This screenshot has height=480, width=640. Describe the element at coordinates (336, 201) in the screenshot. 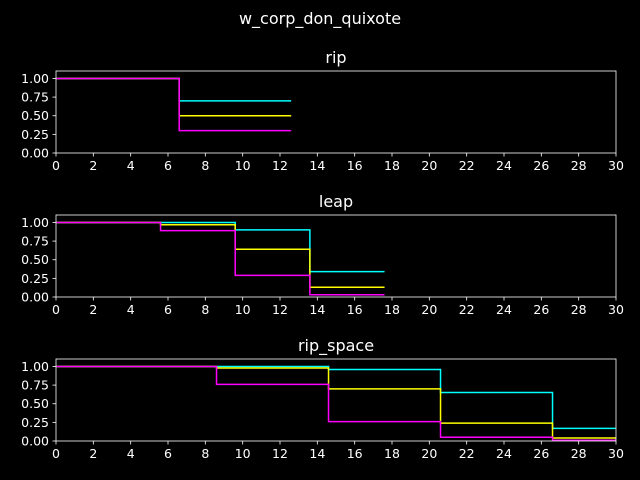

I see `panel-title: leap` at that location.